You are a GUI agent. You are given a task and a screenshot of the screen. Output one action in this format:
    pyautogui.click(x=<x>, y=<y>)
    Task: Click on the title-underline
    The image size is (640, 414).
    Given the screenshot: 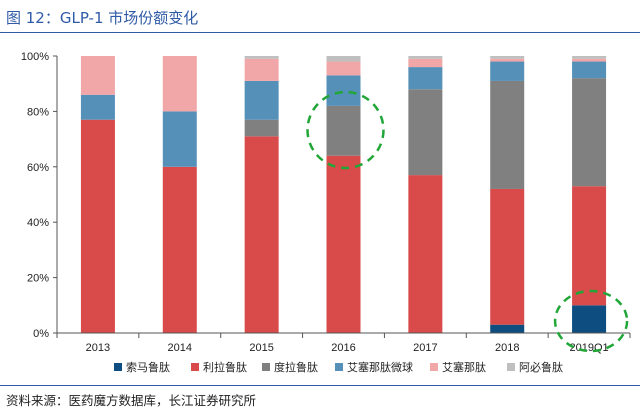 What is the action you would take?
    pyautogui.click(x=320, y=32)
    